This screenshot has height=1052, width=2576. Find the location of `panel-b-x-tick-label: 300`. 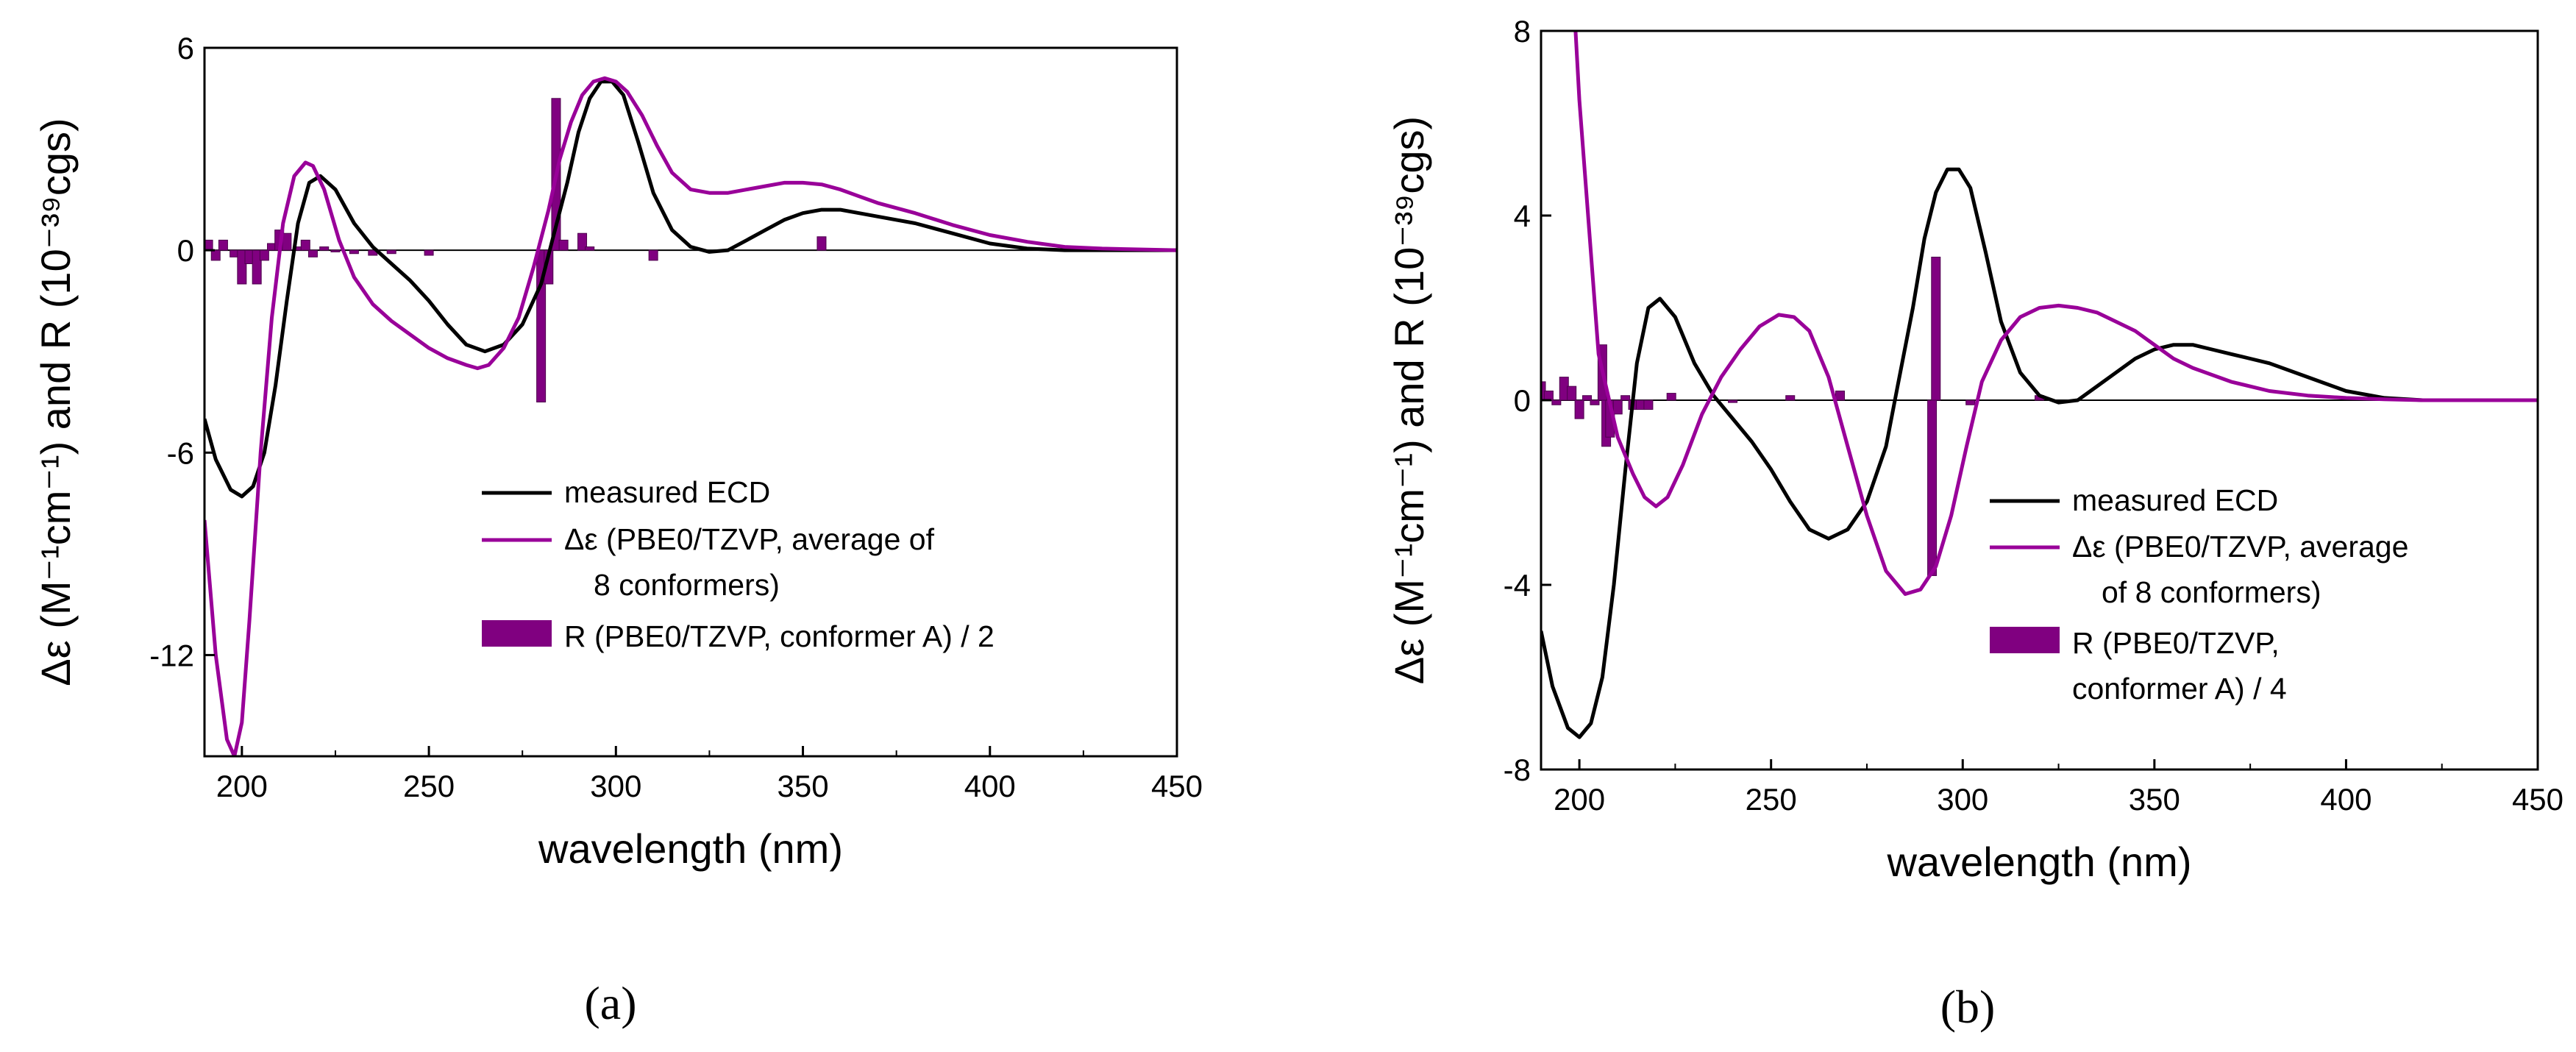

panel-b-x-tick-label: 300 is located at coordinates (1962, 799).